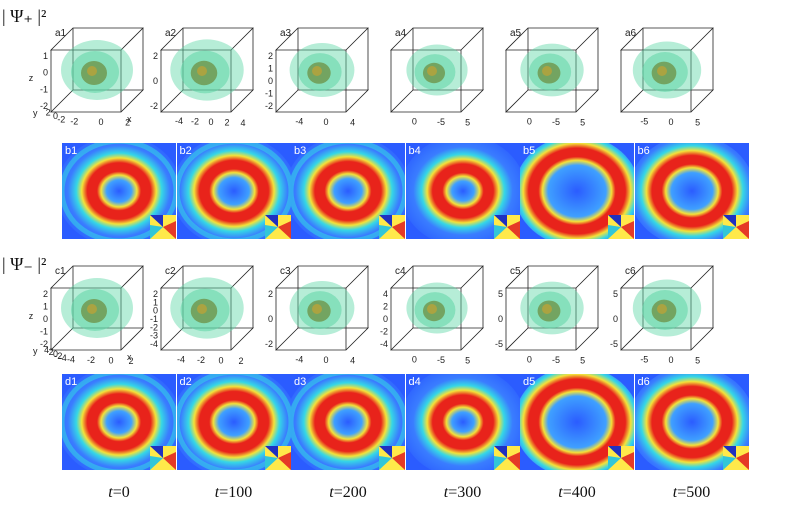  I want to click on isosurface-panel-a5: a5 0 -5 5, so click(553, 78).